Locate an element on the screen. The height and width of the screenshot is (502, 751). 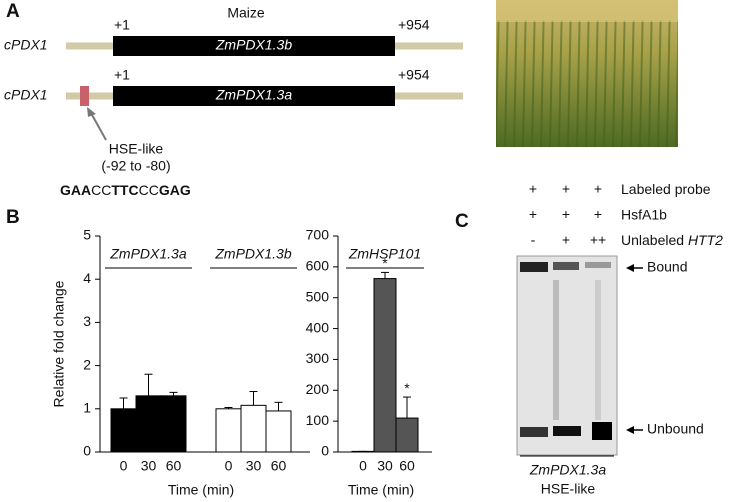
row-label-italic: HTT2 is located at coordinates (705, 240).